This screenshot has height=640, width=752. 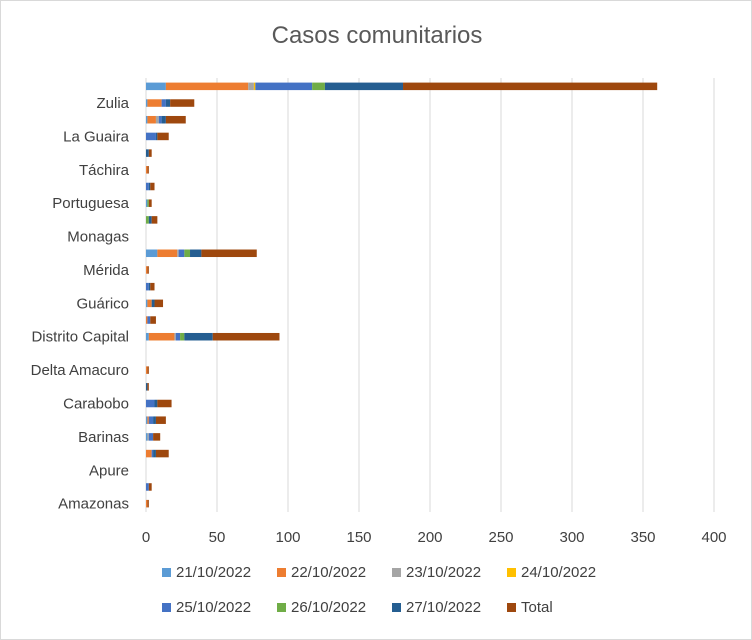 I want to click on y-tick-label-tachira: Táchira, so click(x=104, y=170).